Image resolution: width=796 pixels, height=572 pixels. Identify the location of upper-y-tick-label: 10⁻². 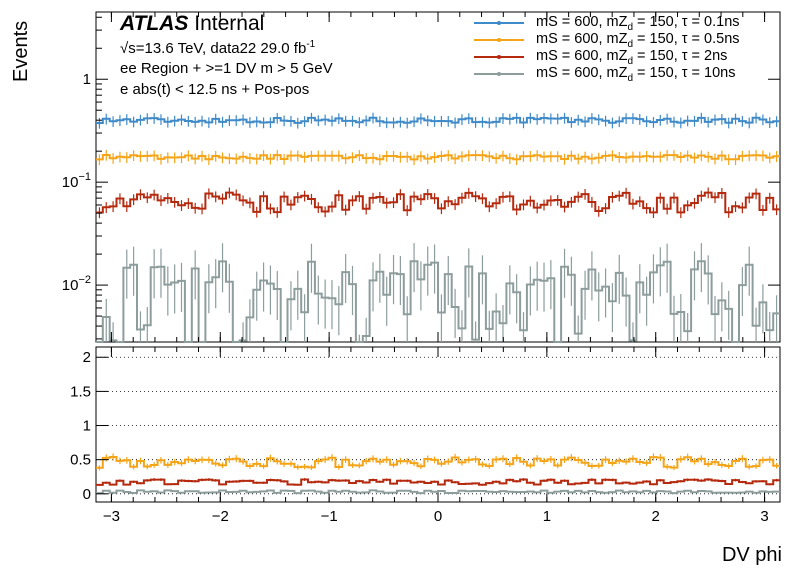
(76, 284).